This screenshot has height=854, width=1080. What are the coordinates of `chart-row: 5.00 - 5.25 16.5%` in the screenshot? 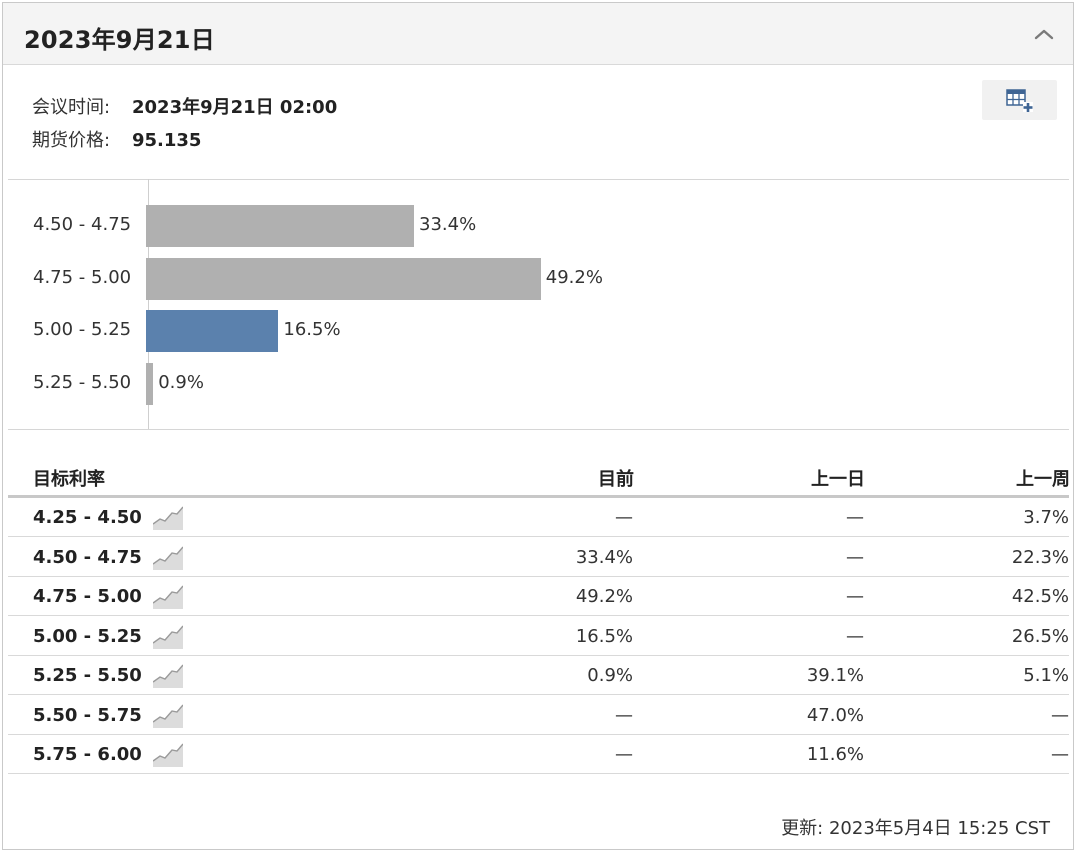 It's located at (535, 331).